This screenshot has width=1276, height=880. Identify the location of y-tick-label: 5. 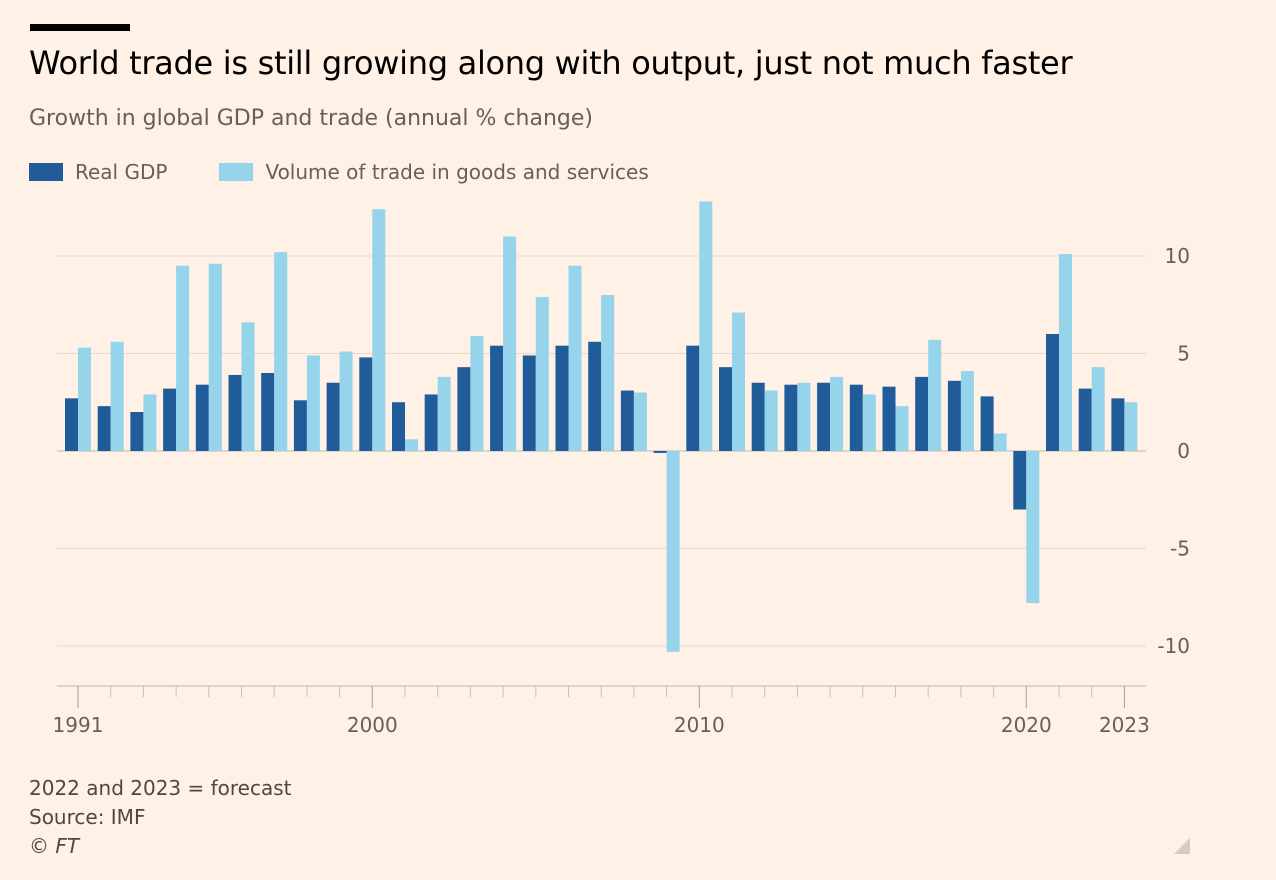
(1183, 354).